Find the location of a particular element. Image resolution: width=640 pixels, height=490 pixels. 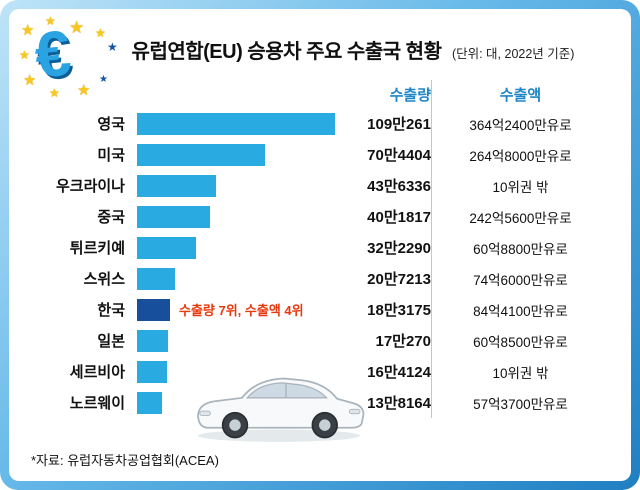

amount-value: 242억5600만유로 is located at coordinates (520, 216).